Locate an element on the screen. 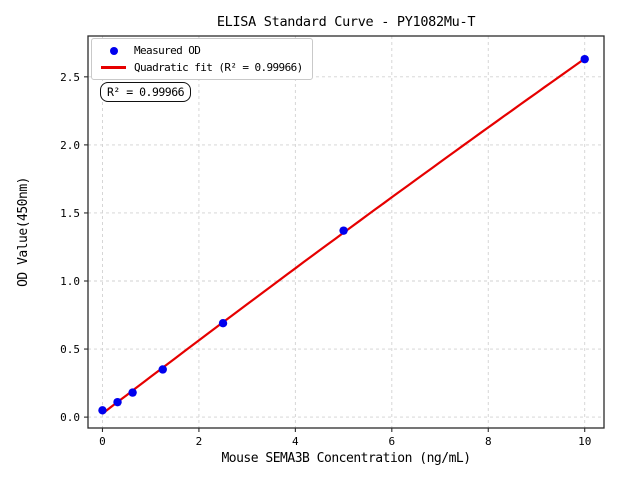  scatter-dot-icon is located at coordinates (113, 50).